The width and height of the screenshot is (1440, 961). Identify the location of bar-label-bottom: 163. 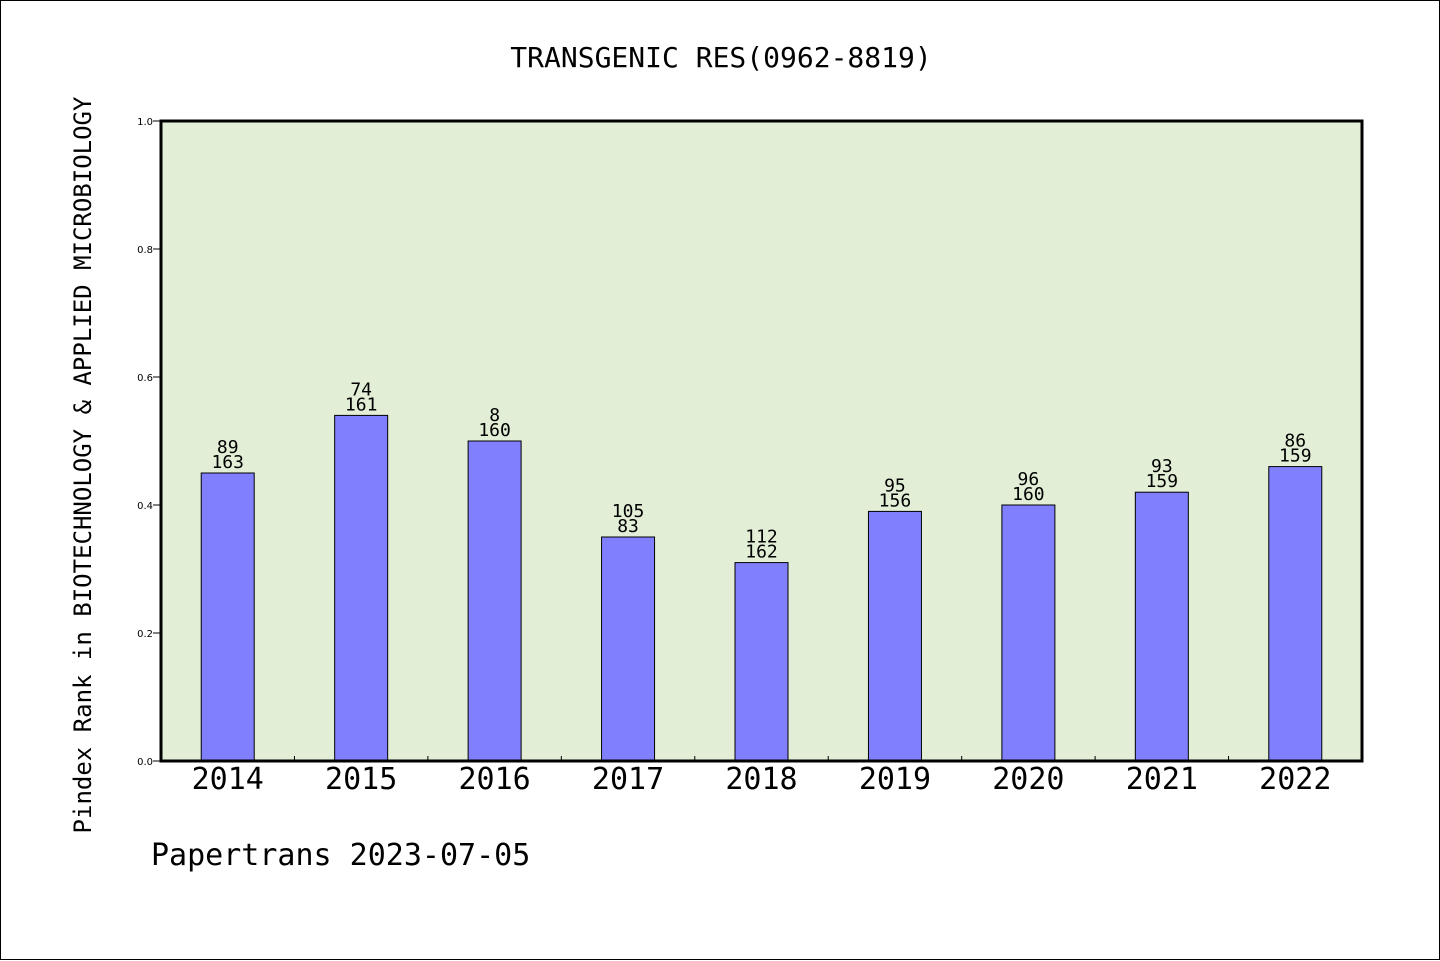
(227, 462).